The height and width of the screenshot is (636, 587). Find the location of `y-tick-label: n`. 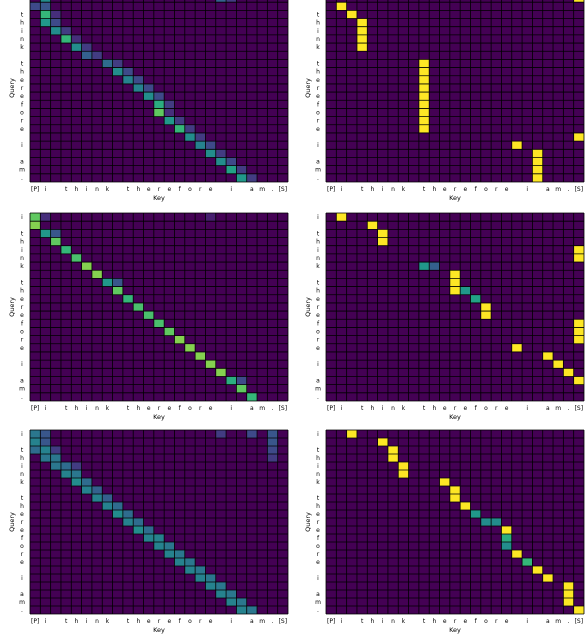

y-tick-label: n is located at coordinates (318, 474).